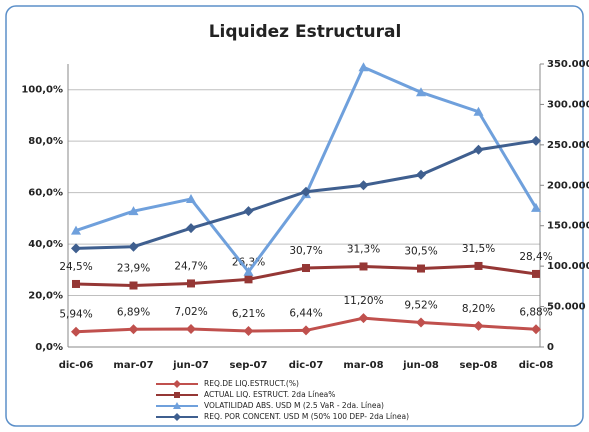 The height and width of the screenshot is (432, 589). Describe the element at coordinates (75, 267) in the screenshot. I see `data-label: 24,5%` at that location.